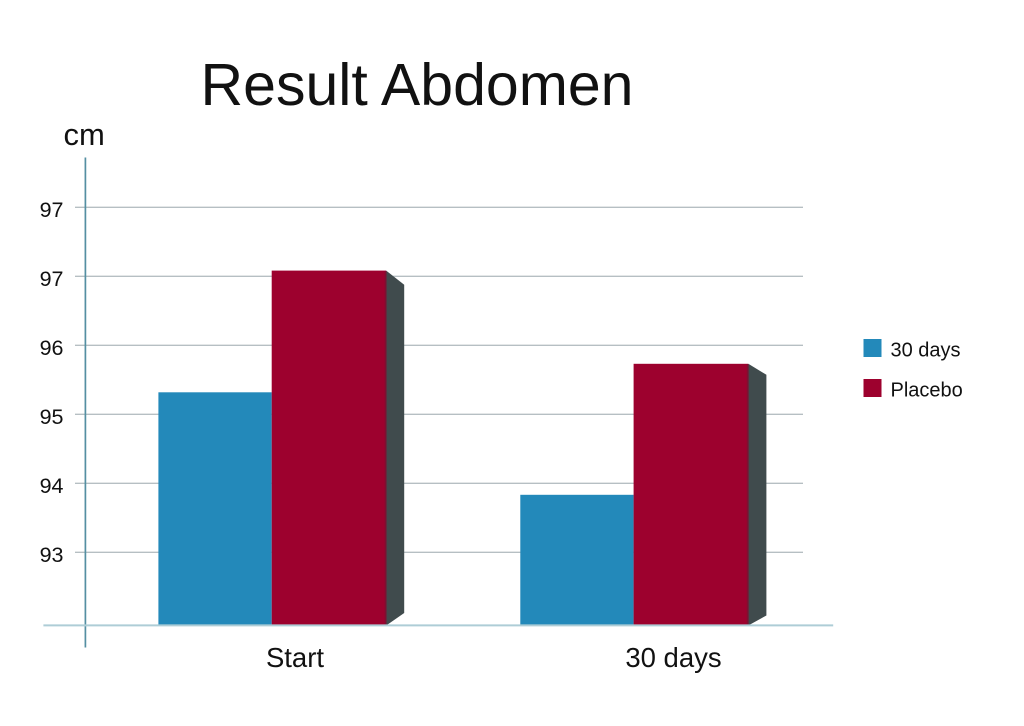  What do you see at coordinates (52, 417) in the screenshot?
I see `svg-text: 95` at bounding box center [52, 417].